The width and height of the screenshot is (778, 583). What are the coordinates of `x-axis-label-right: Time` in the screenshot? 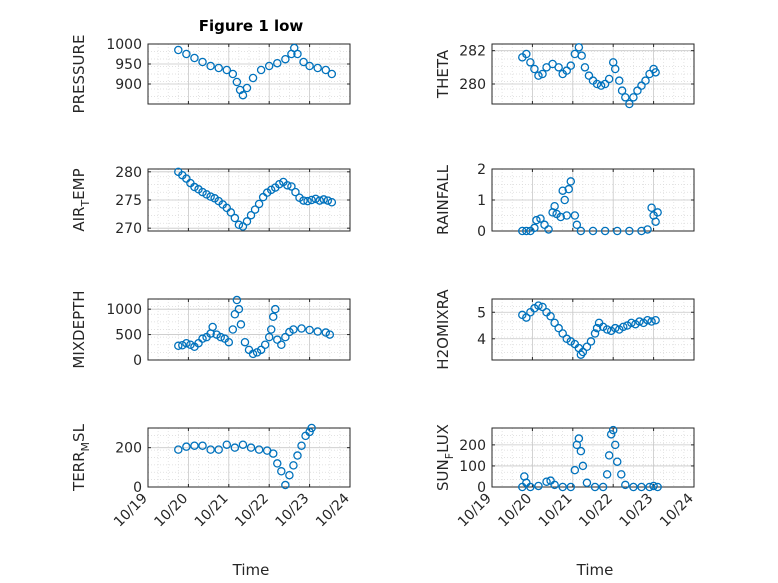 It's located at (595, 570).